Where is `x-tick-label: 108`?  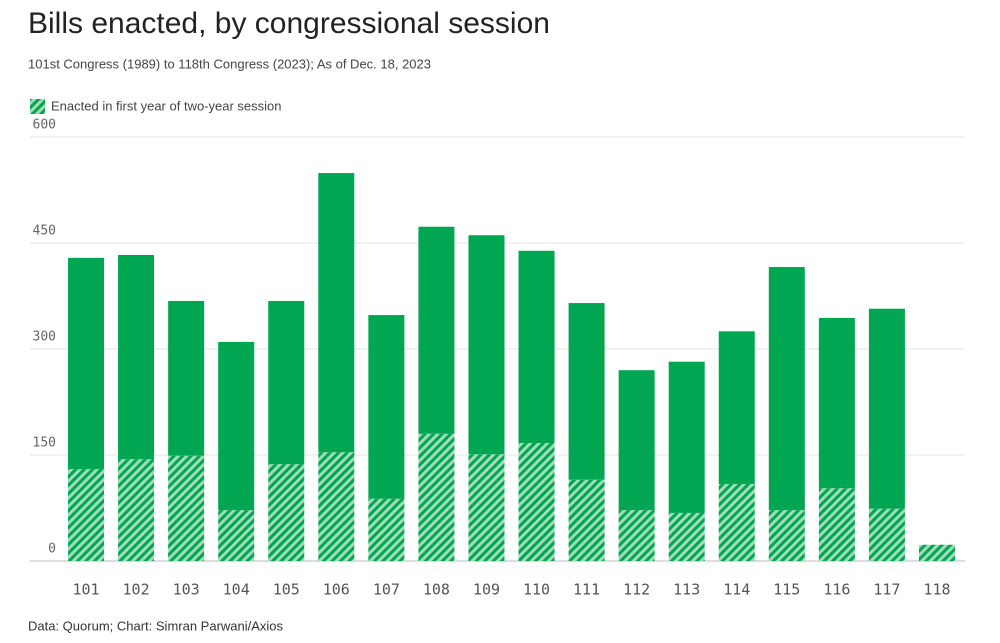
x-tick-label: 108 is located at coordinates (436, 590).